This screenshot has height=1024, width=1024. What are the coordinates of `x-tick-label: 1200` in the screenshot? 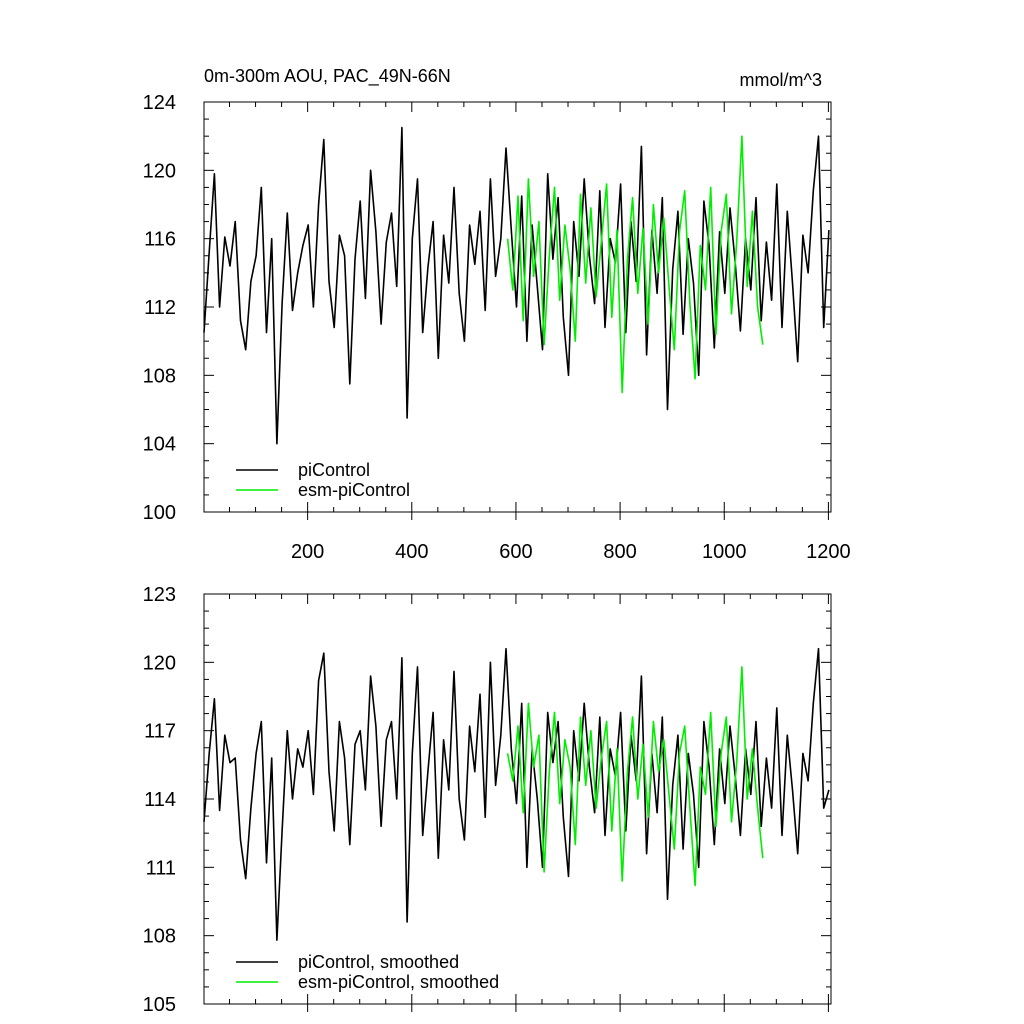 It's located at (828, 552).